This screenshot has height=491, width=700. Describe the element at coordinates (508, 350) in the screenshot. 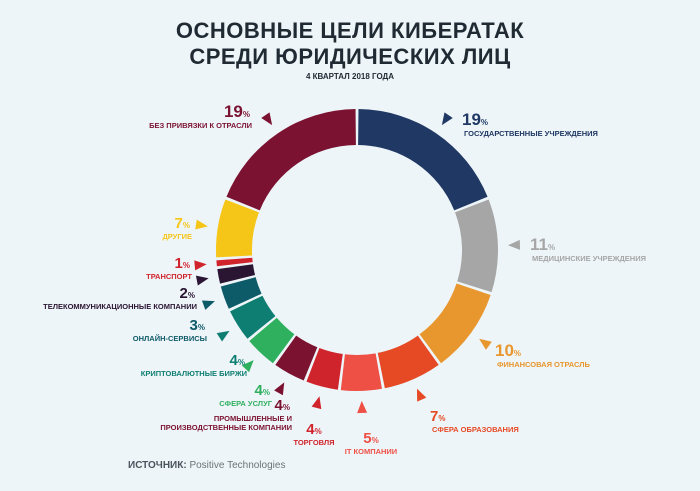

I see `slice-value-2: 10%` at that location.